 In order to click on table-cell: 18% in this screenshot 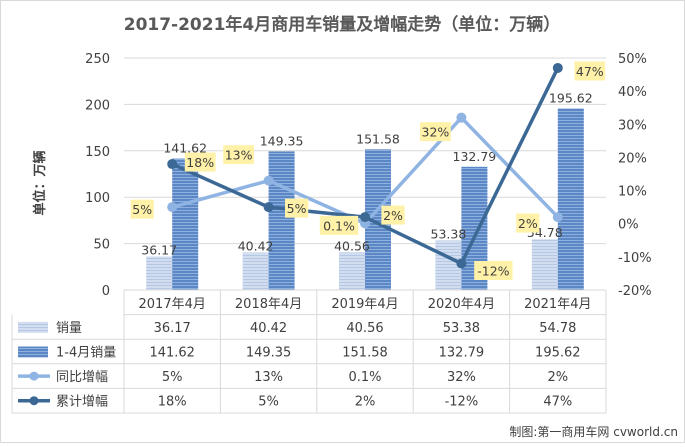, I will do `click(172, 402)`.